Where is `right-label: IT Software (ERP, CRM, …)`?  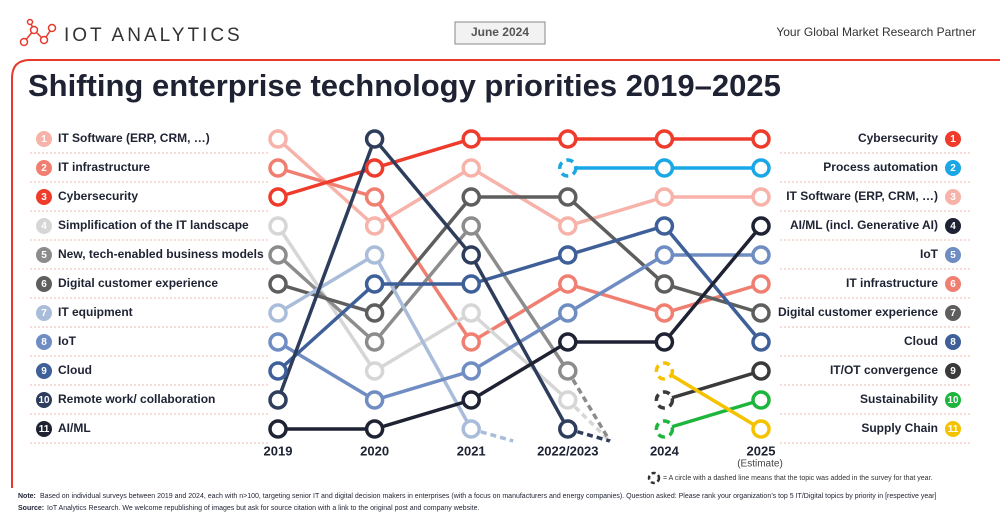 right-label: IT Software (ERP, CRM, …) is located at coordinates (862, 196).